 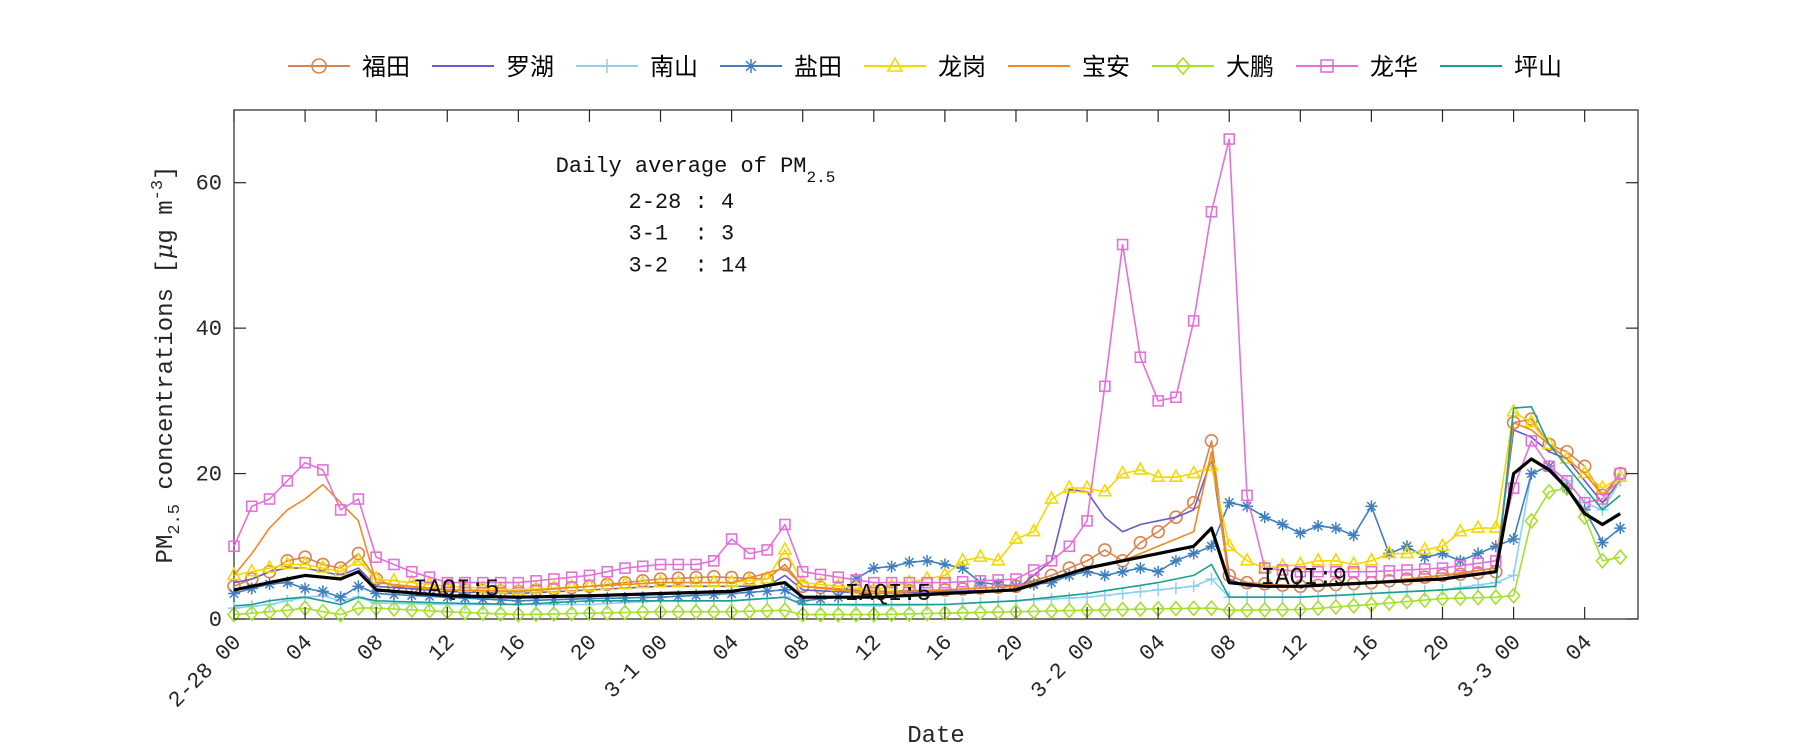 I want to click on series-line, so click(x=927, y=528).